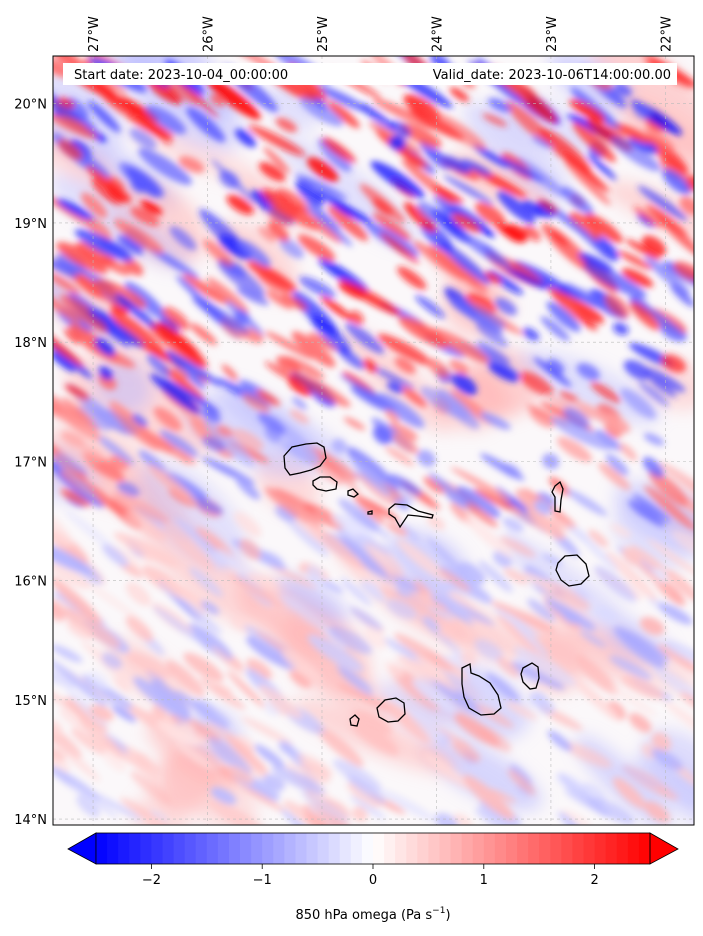  What do you see at coordinates (30, 701) in the screenshot?
I see `lat-tick-label: 15°N` at bounding box center [30, 701].